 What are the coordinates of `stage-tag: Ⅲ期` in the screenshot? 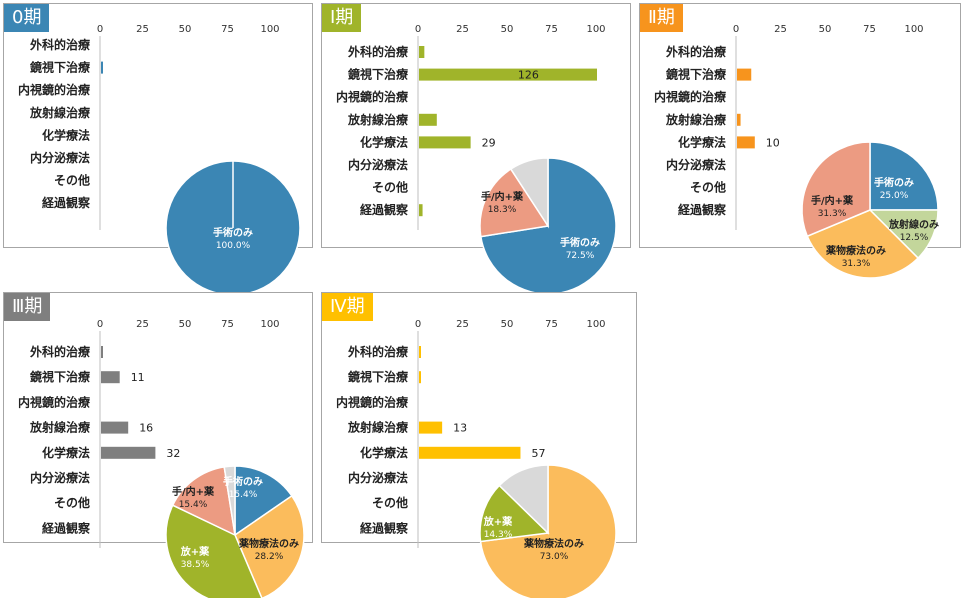 It's located at (27, 307).